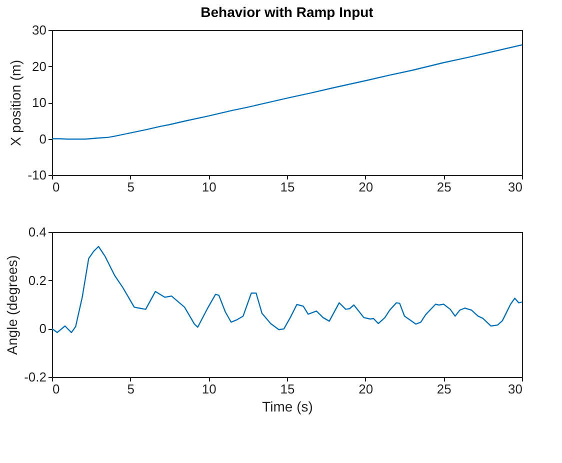 This screenshot has height=463, width=562. I want to click on y-tick-label: 0.2, so click(37, 280).